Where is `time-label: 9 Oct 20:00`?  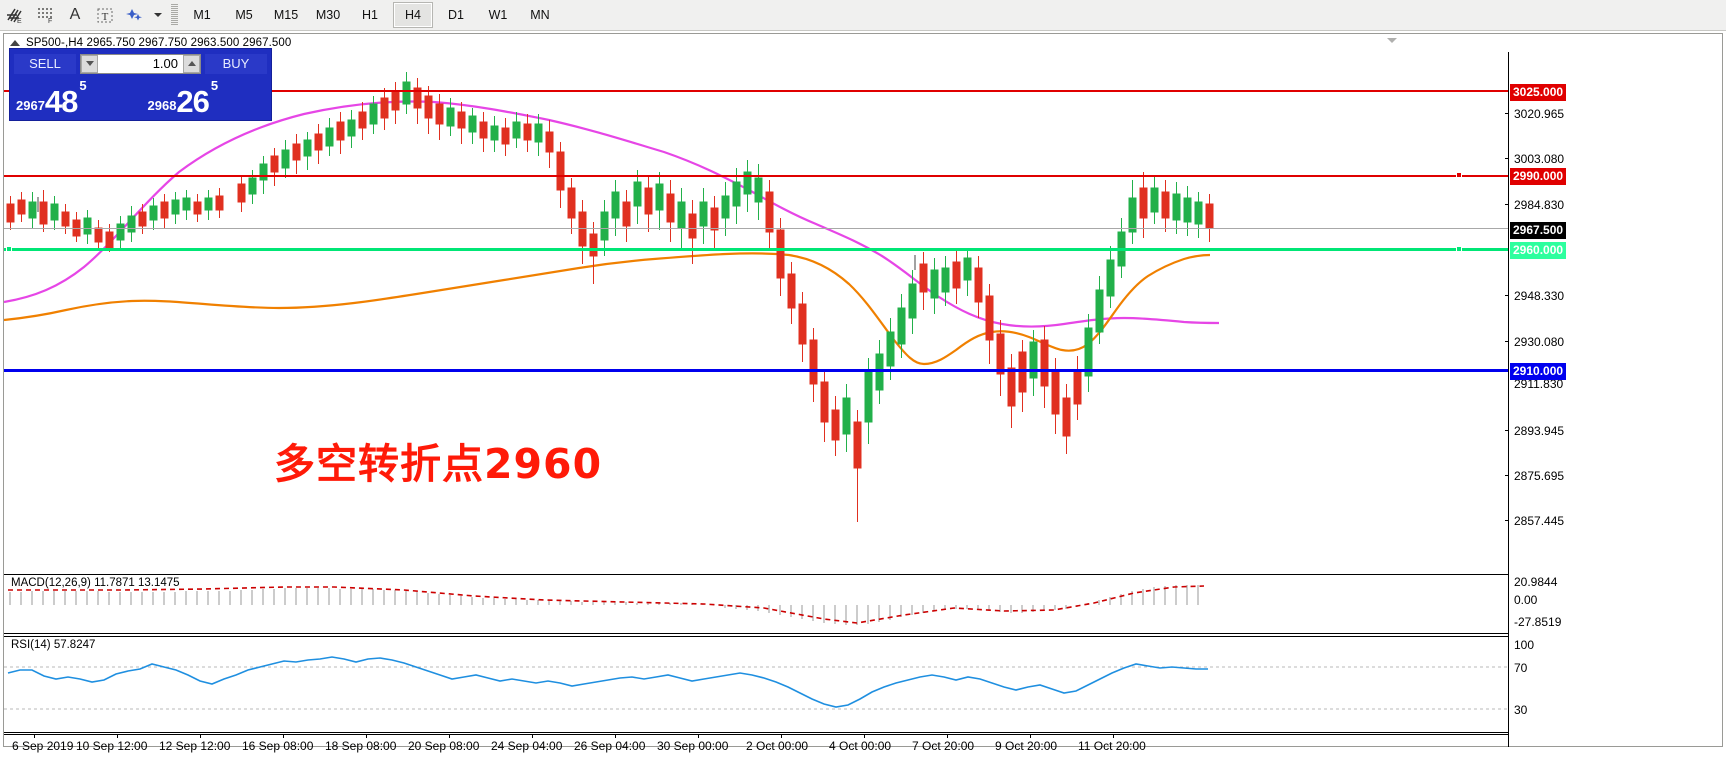
time-label: 9 Oct 20:00 is located at coordinates (1026, 746).